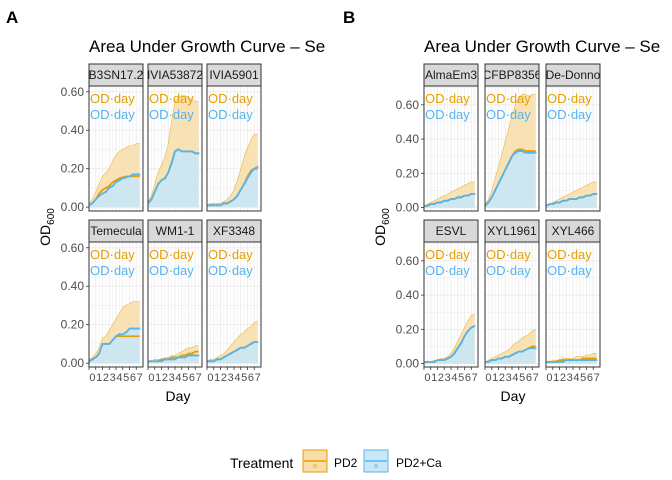 The image size is (672, 480). I want to click on facet-strip-label: IVIA53872, so click(175, 75).